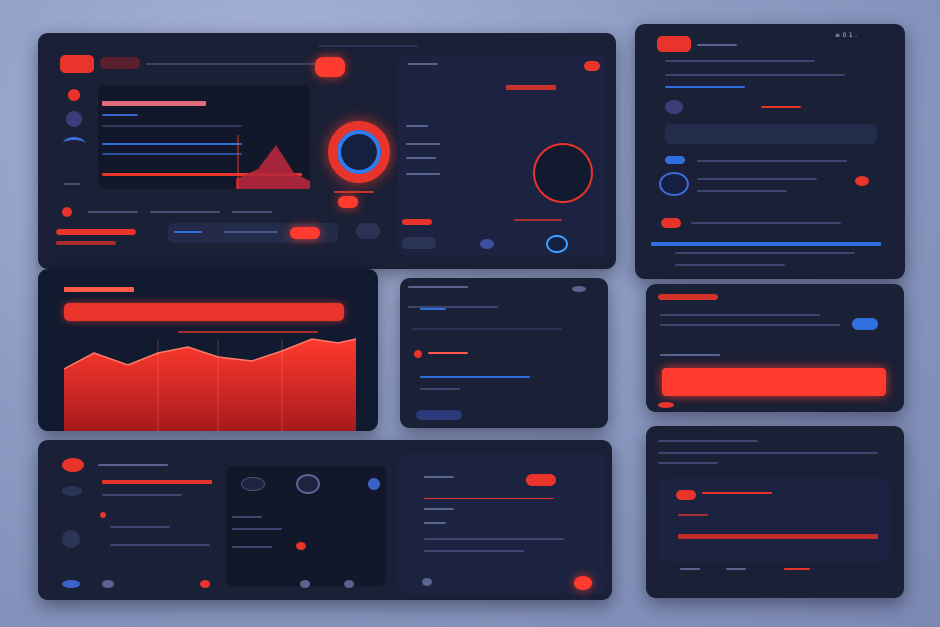 The image size is (940, 627). Describe the element at coordinates (502, 524) in the screenshot. I see `bottom-detail-card` at that location.